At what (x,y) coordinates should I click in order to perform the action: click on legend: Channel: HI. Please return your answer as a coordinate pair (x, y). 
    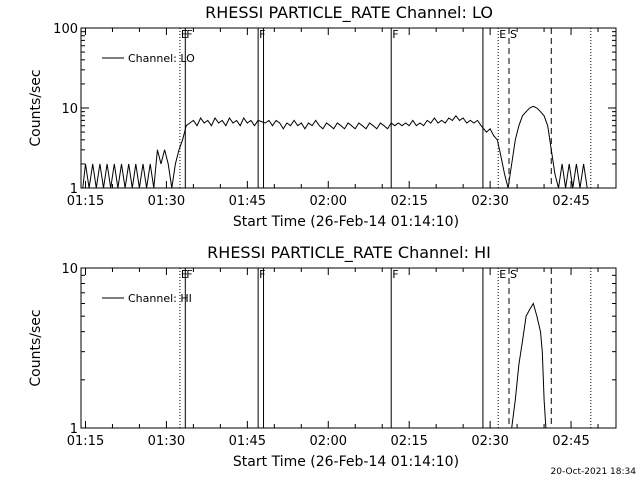
    Looking at the image, I should click on (147, 298).